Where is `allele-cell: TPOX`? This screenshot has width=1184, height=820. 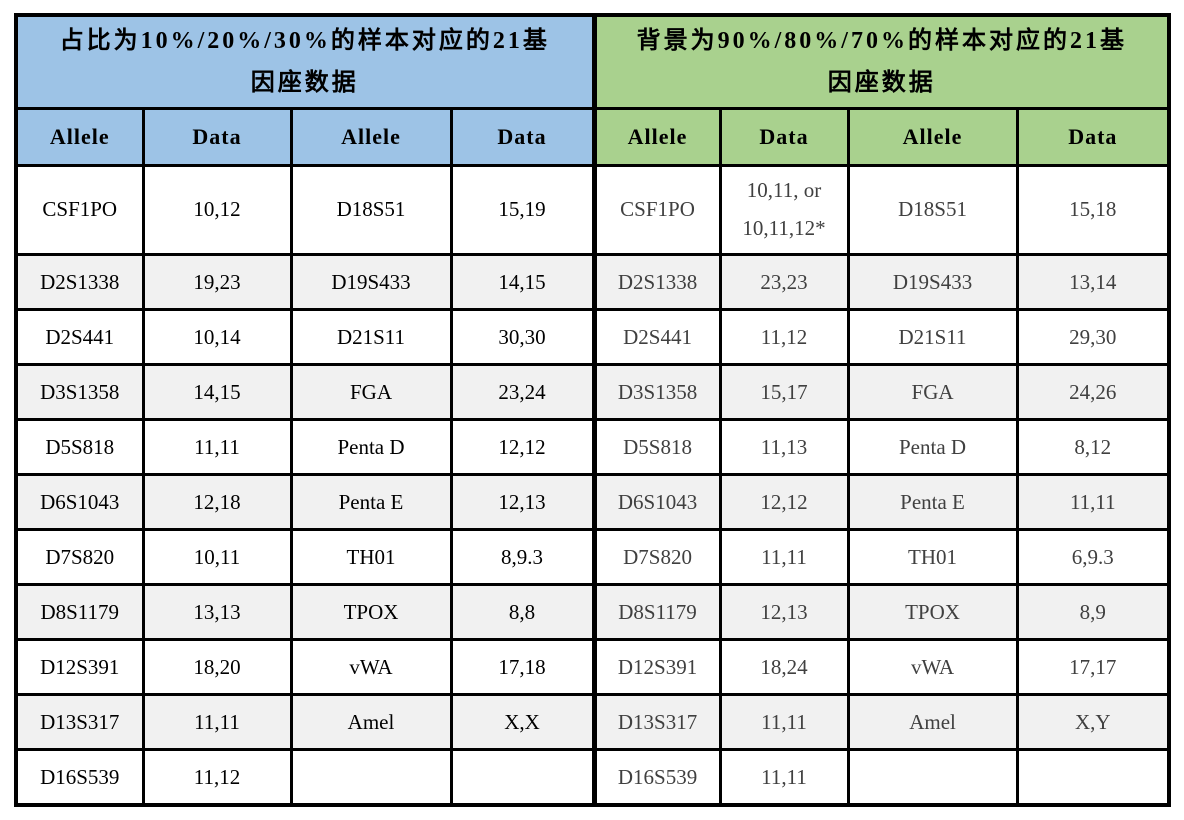 allele-cell: TPOX is located at coordinates (371, 612).